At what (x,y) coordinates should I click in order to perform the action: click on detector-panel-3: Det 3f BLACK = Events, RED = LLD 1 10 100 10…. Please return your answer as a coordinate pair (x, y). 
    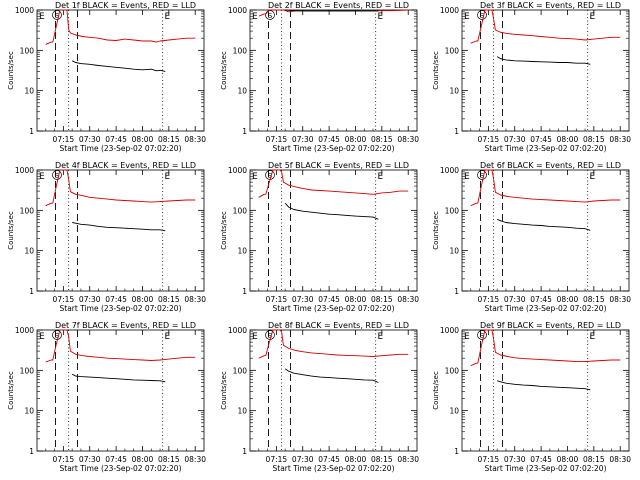
    Looking at the image, I should click on (531, 77).